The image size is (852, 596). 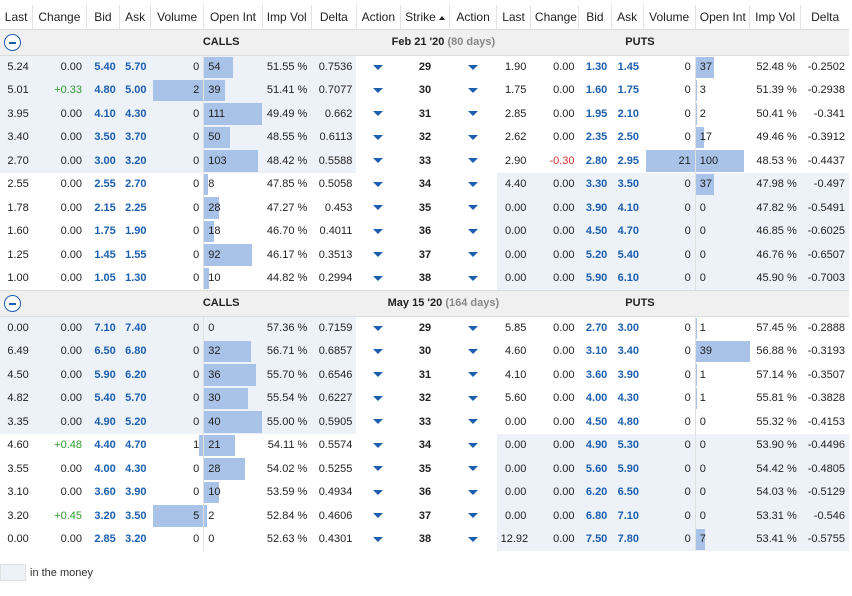 What do you see at coordinates (105, 492) in the screenshot?
I see `call-bid: 3.60` at bounding box center [105, 492].